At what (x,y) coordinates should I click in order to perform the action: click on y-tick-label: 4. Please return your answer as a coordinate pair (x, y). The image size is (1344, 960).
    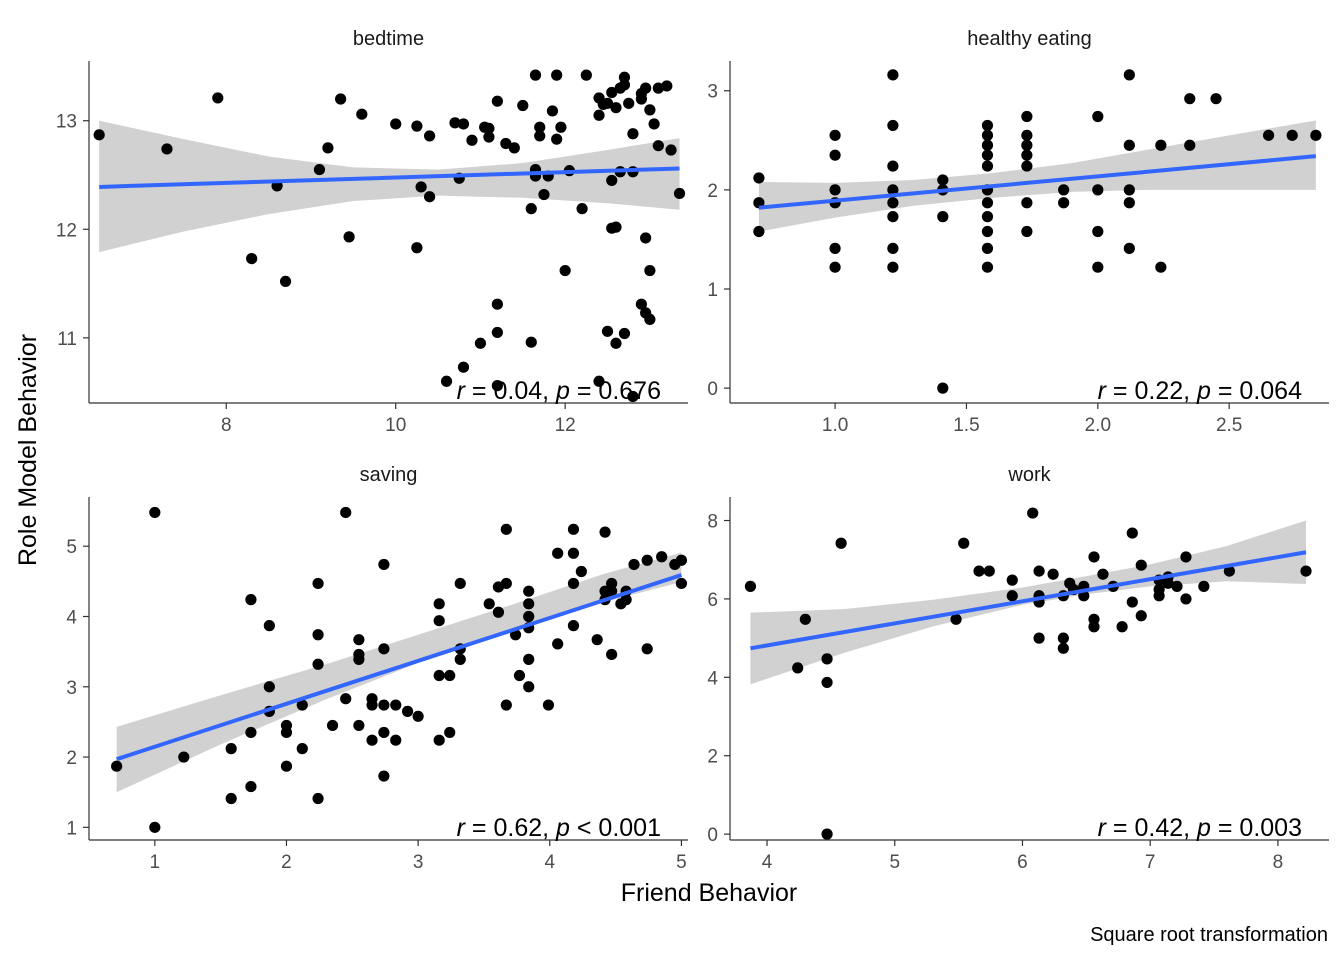
    Looking at the image, I should click on (712, 678).